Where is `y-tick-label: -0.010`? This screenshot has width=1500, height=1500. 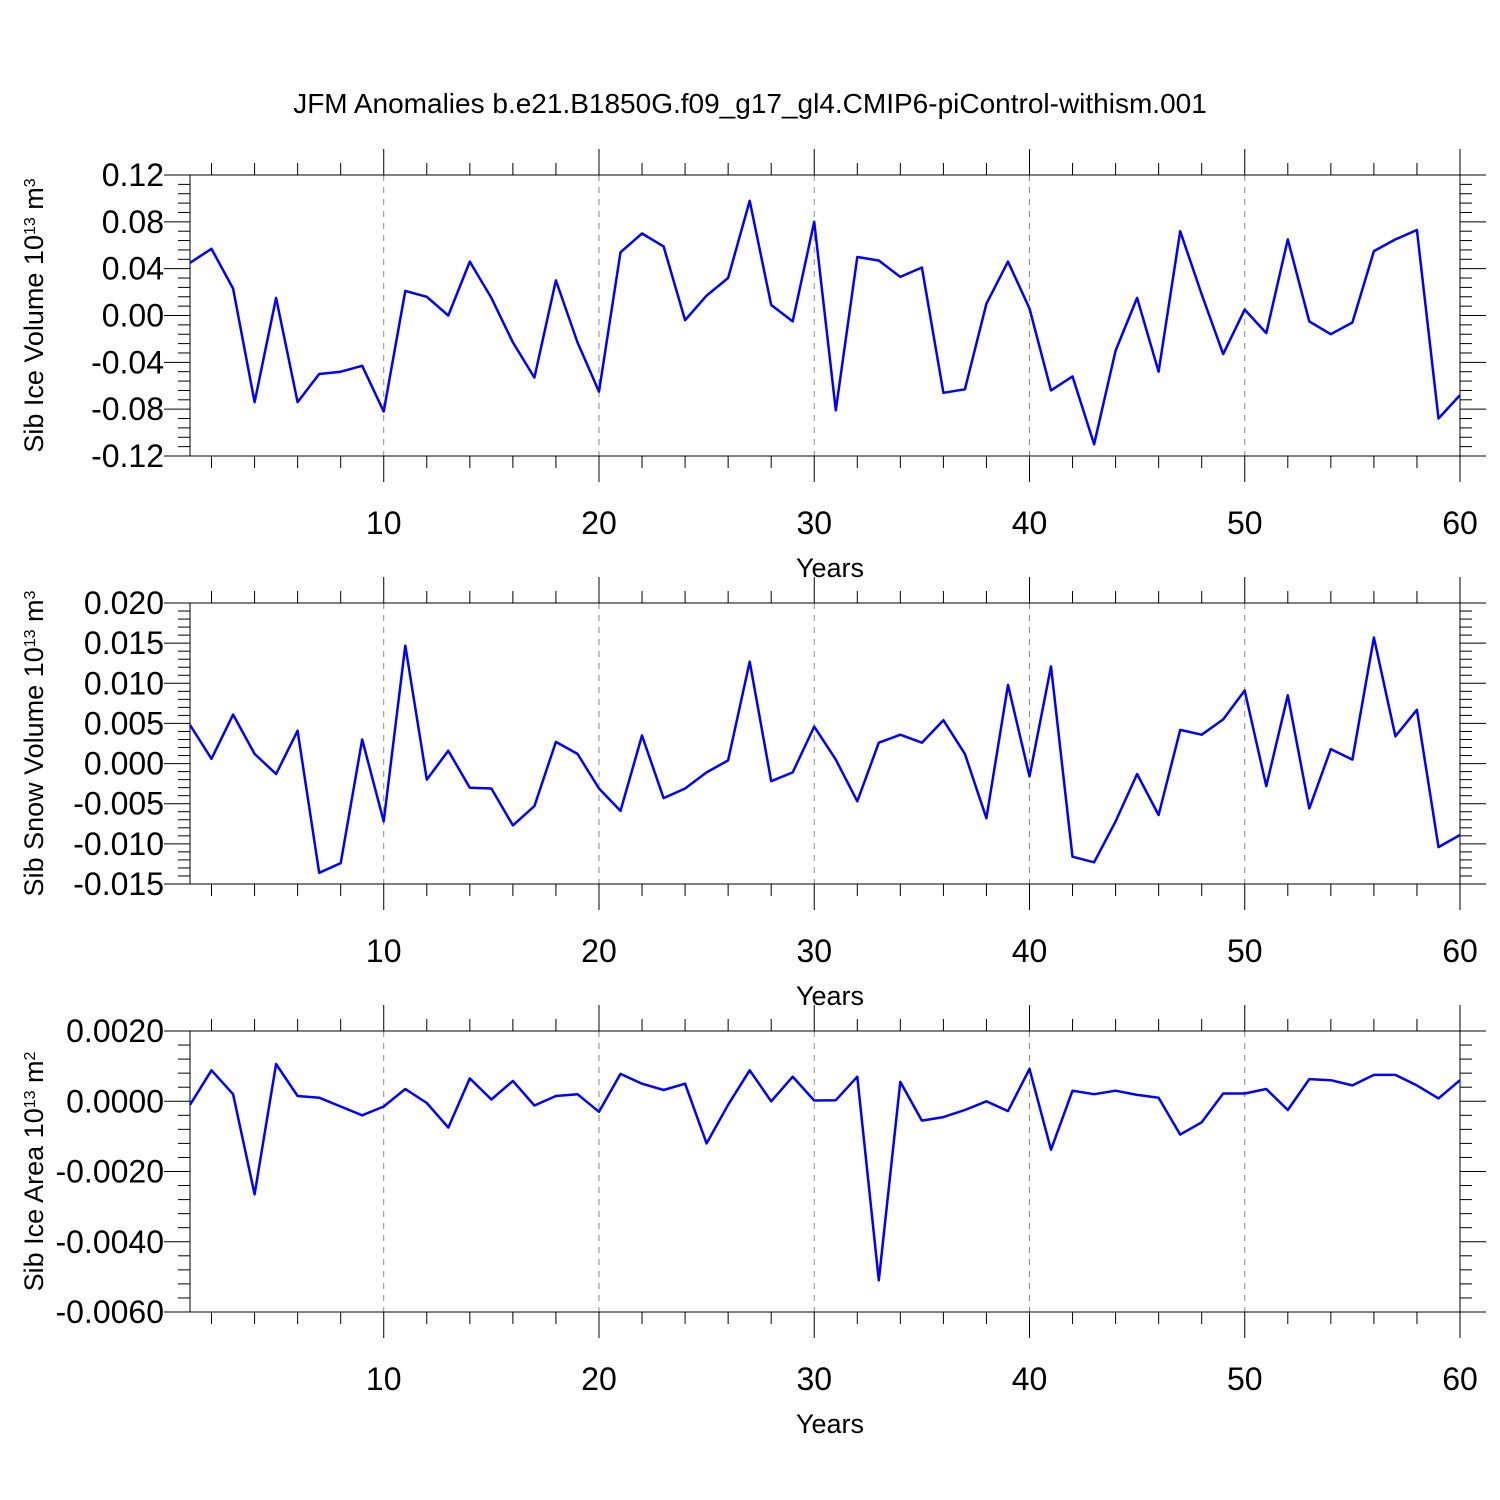 y-tick-label: -0.010 is located at coordinates (118, 844).